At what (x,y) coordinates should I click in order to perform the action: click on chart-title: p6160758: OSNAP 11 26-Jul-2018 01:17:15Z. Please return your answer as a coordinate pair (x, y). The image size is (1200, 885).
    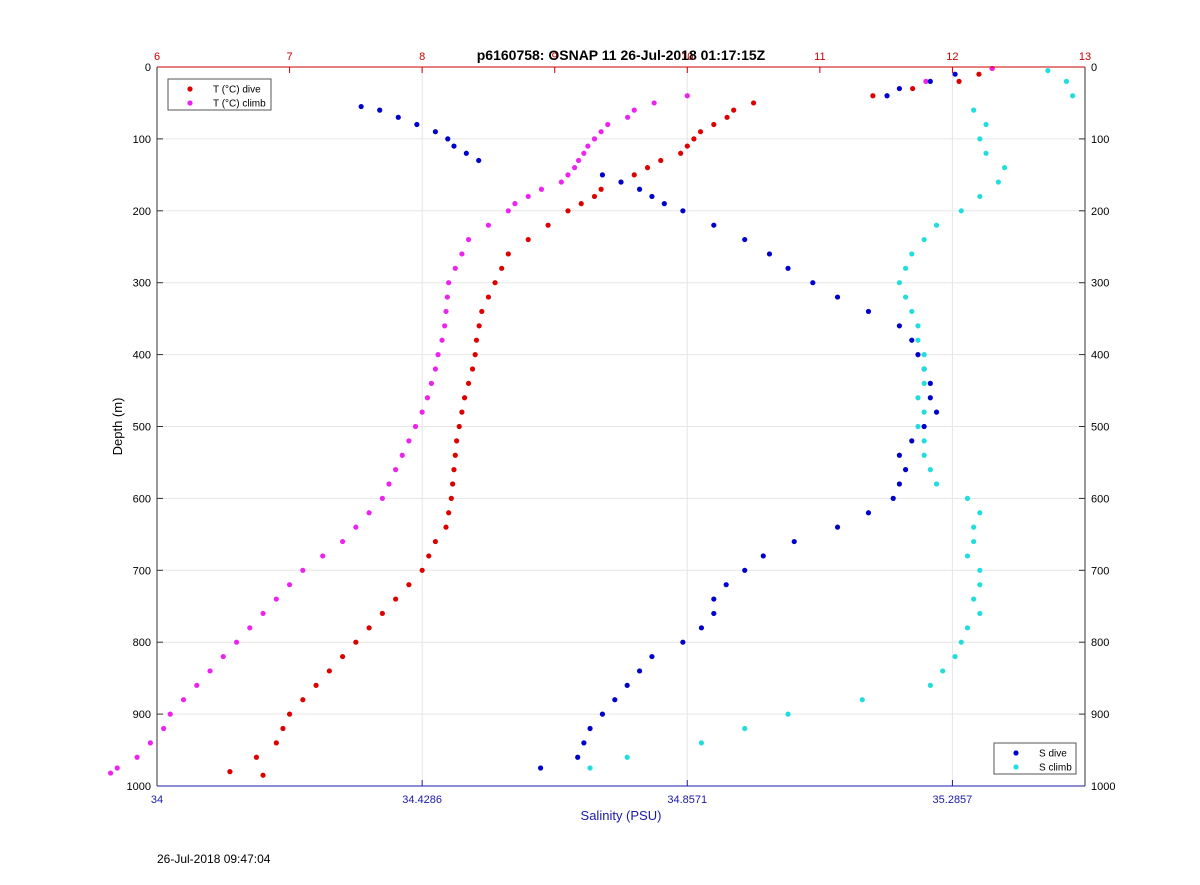
    Looking at the image, I should click on (621, 55).